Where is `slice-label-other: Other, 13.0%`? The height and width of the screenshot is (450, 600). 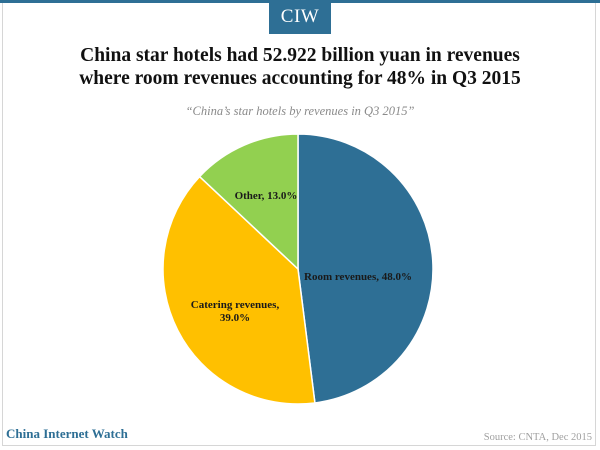 slice-label-other: Other, 13.0% is located at coordinates (266, 196).